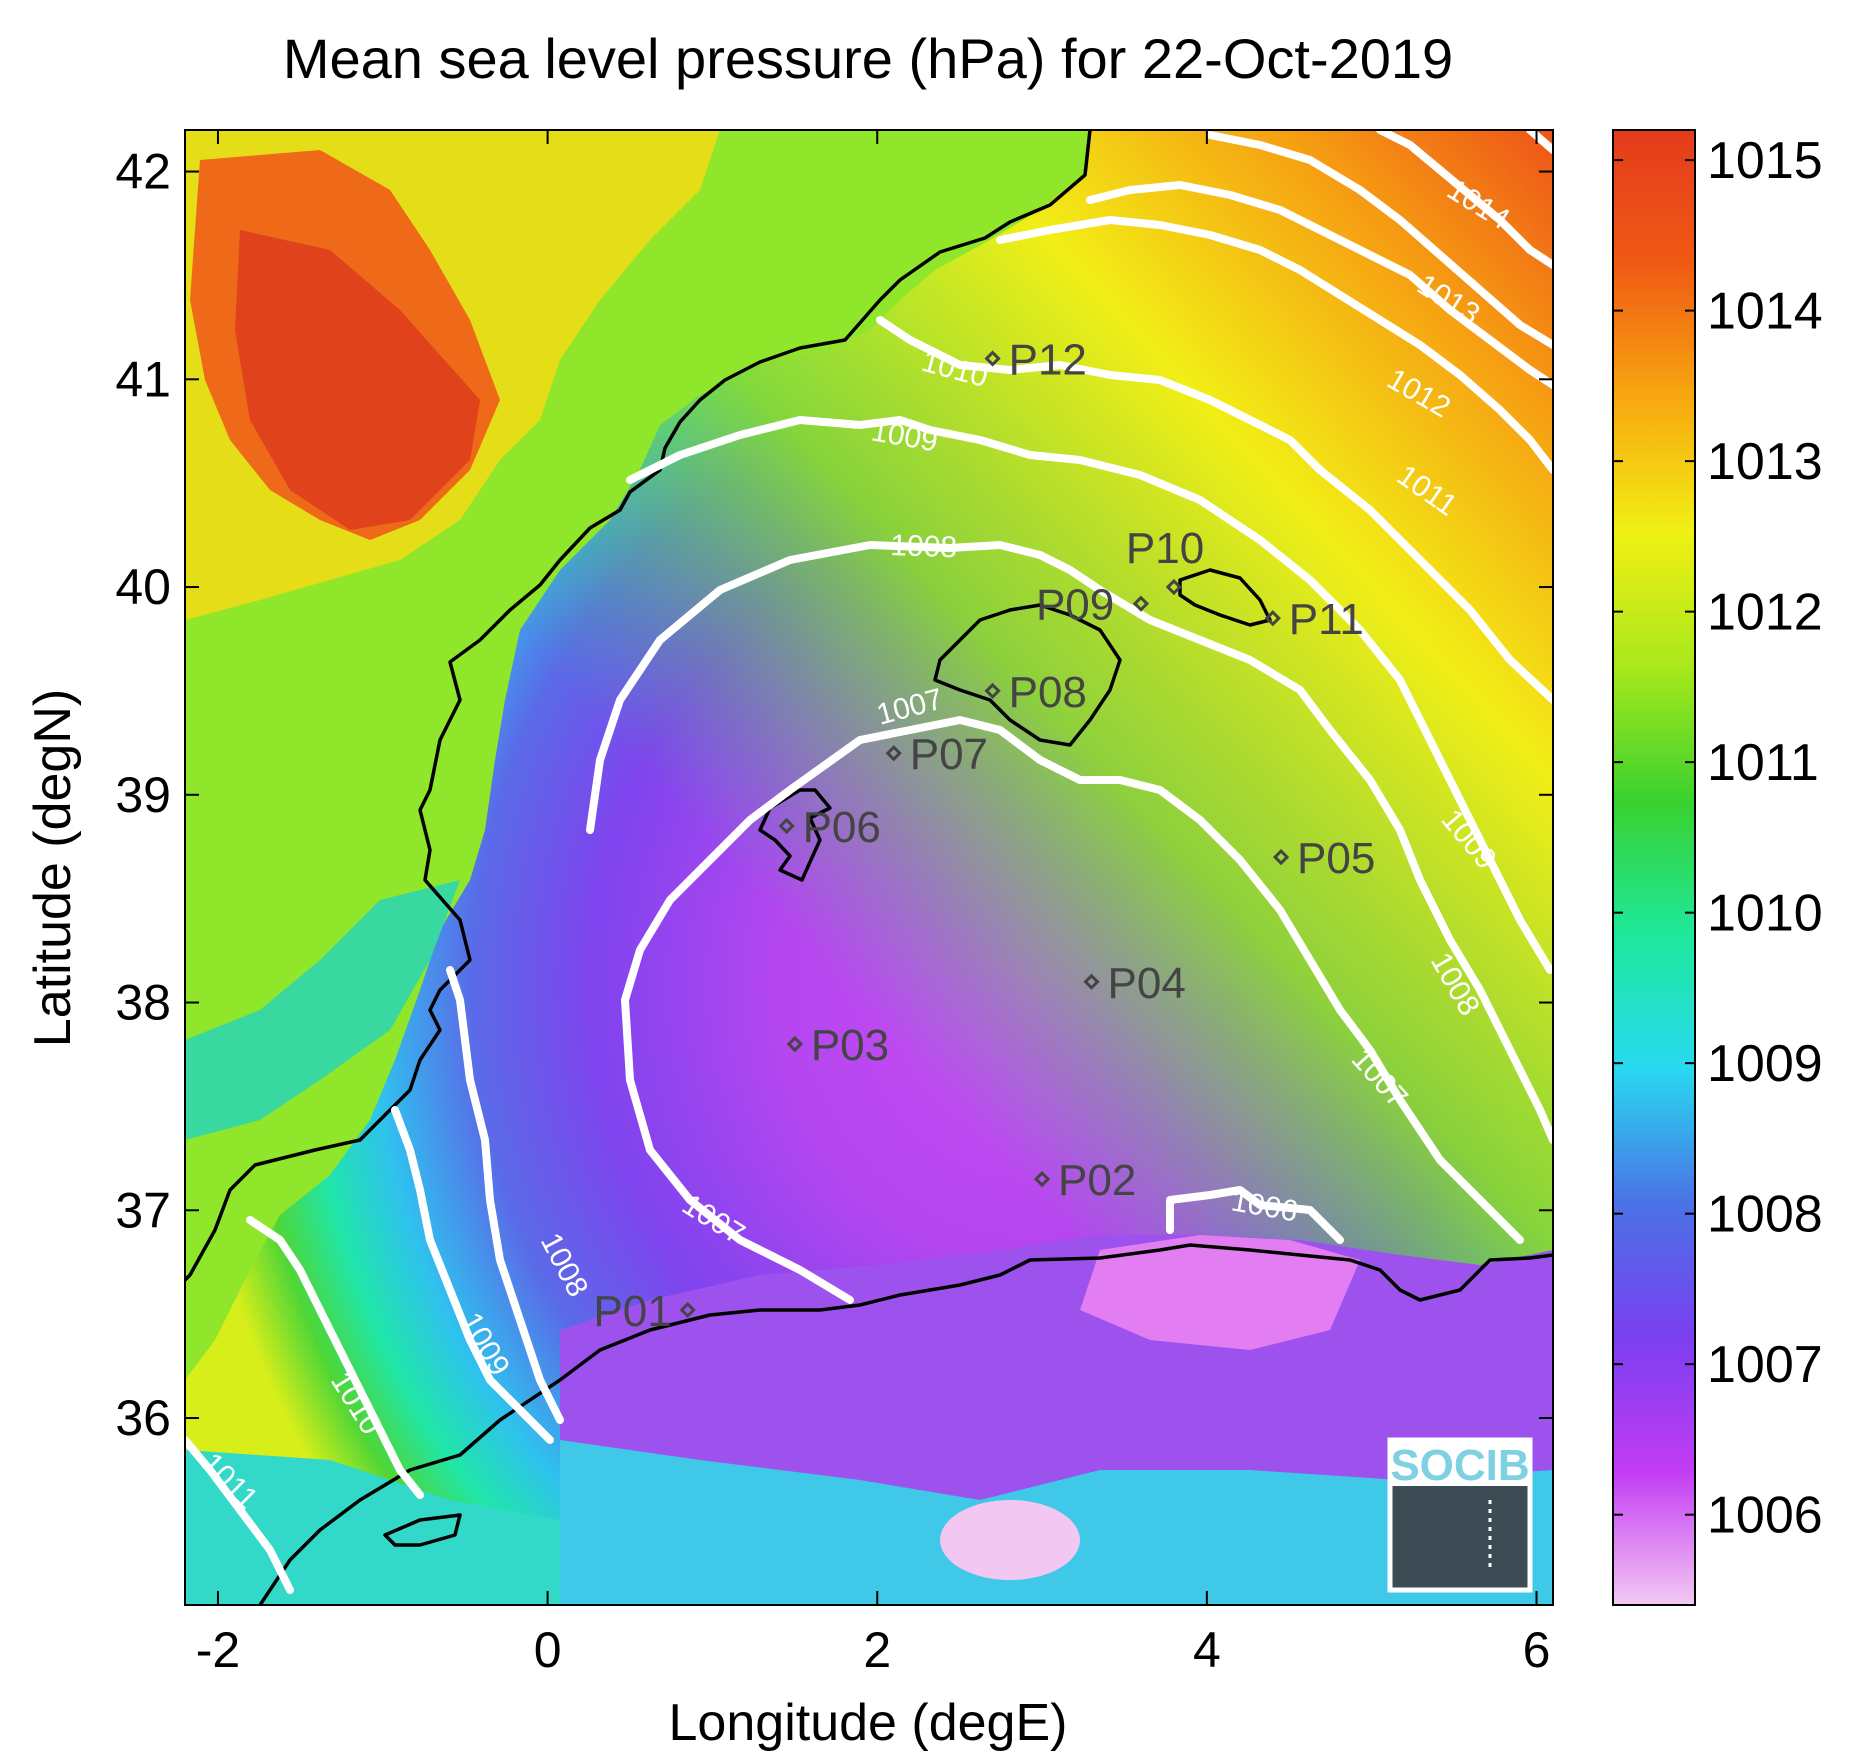 This screenshot has width=1854, height=1758. Describe the element at coordinates (143, 379) in the screenshot. I see `y-tick-label: 41` at that location.